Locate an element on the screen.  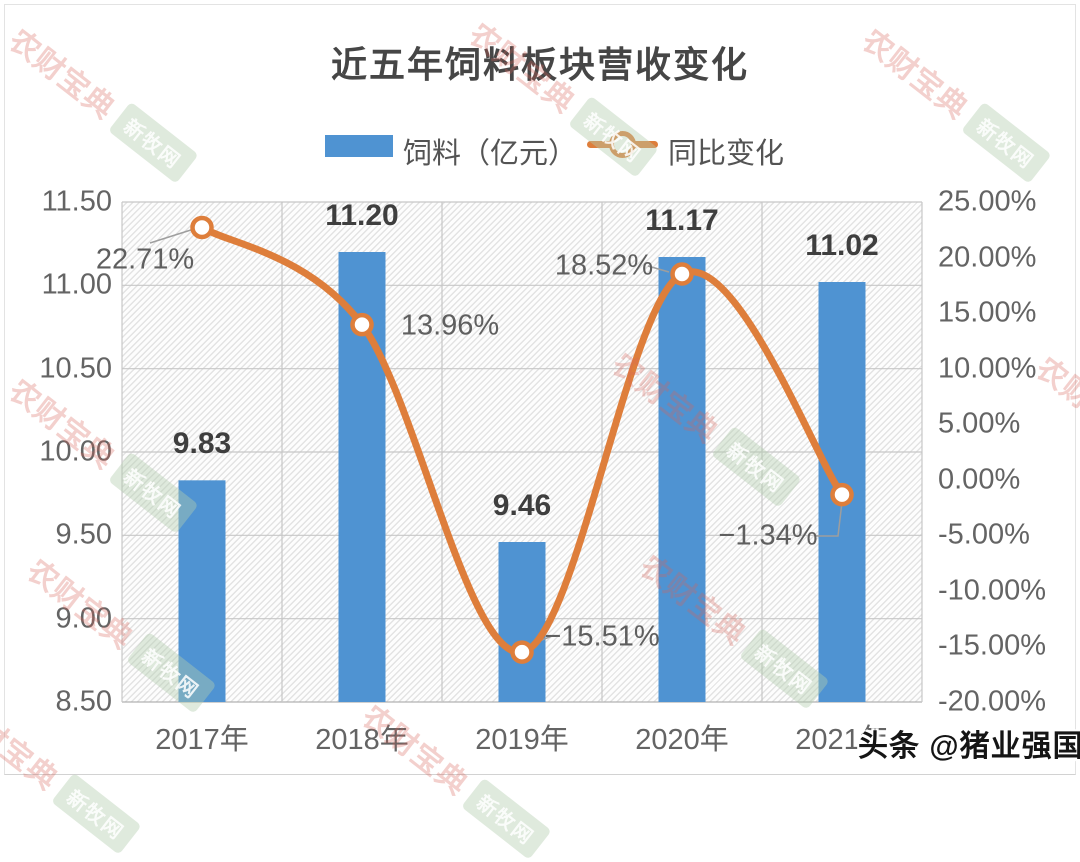
toutiao-watermark: 头条 @猪业强国 is located at coordinates (969, 743).